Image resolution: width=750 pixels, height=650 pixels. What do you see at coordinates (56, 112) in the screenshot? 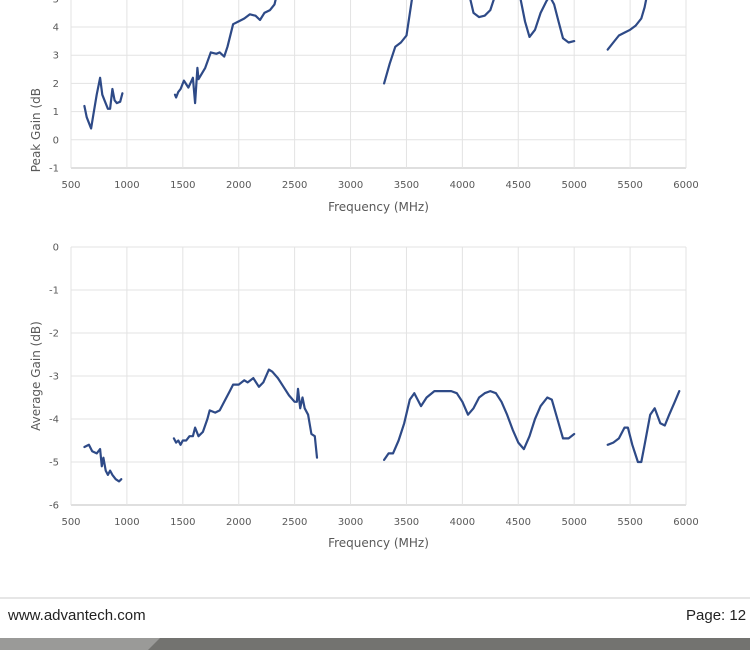
I see `y-tick-label: 1` at bounding box center [56, 112].